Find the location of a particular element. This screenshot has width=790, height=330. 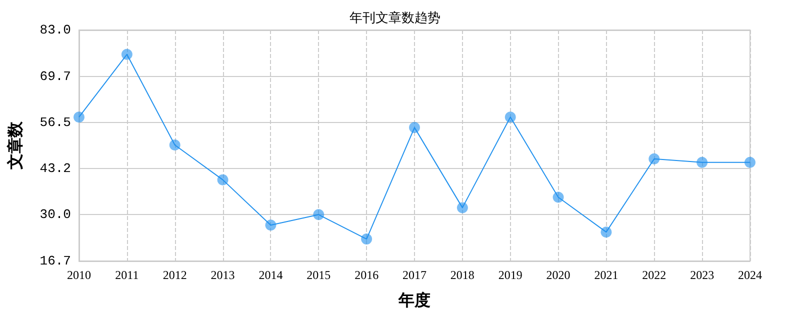

y-tick-label: 43.2 is located at coordinates (55, 168).